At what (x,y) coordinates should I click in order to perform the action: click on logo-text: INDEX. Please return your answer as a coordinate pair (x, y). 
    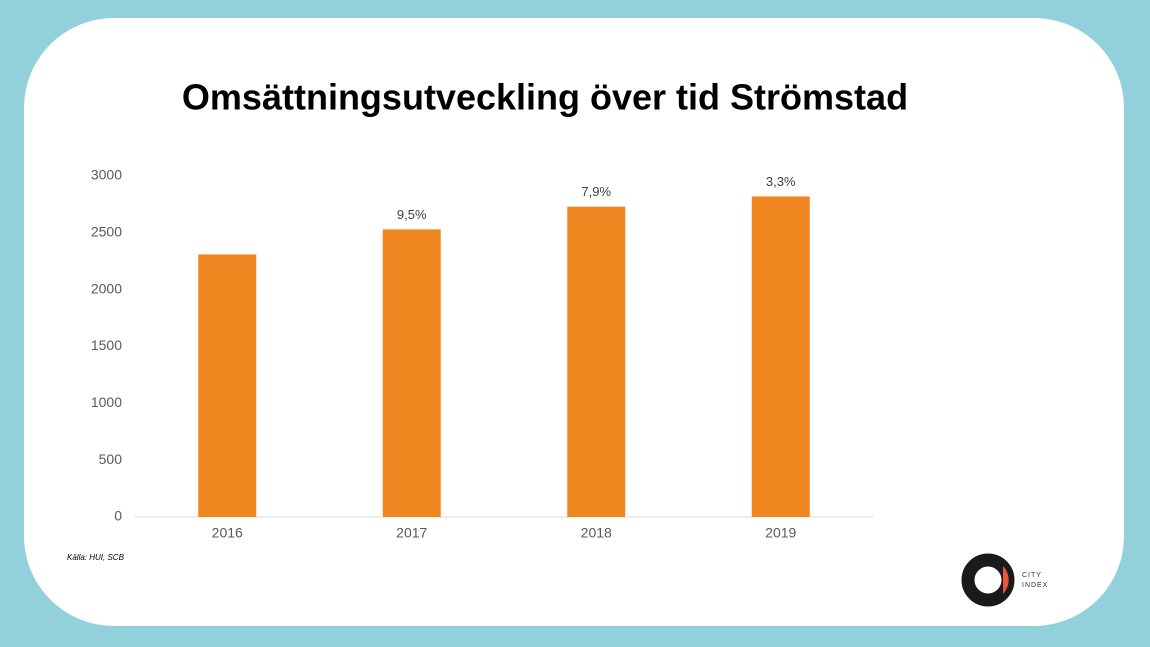
    Looking at the image, I should click on (1035, 585).